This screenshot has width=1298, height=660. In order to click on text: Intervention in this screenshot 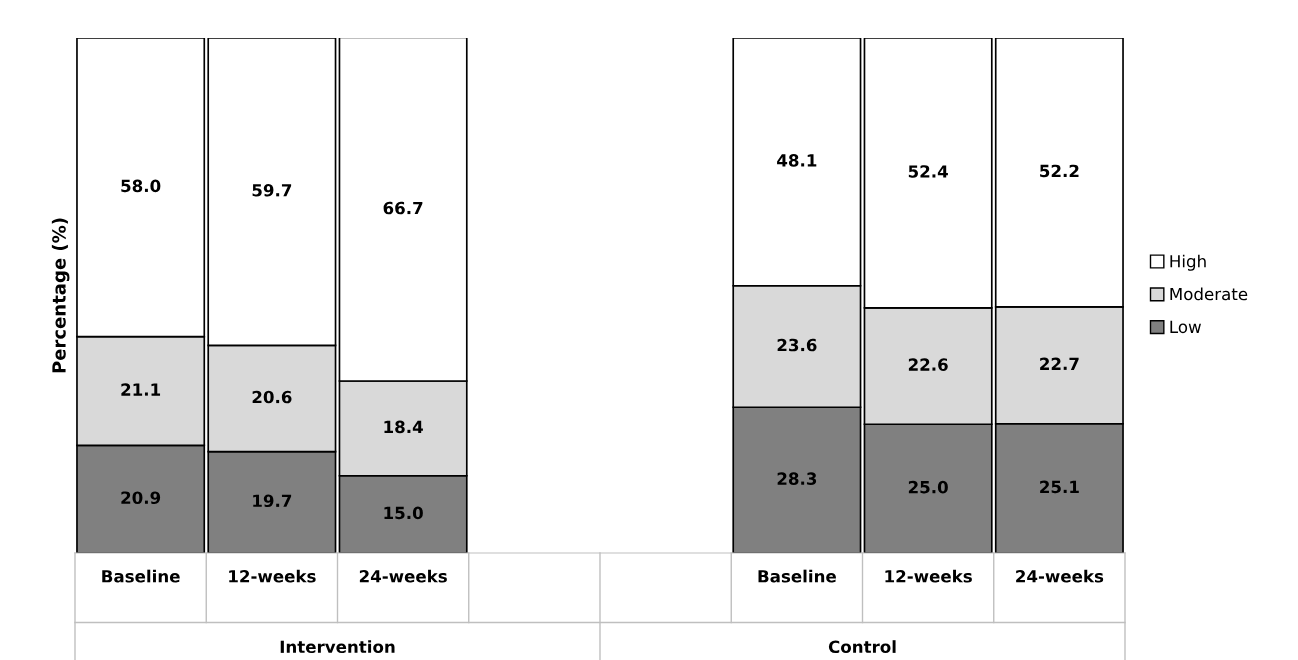, I will do `click(337, 647)`.